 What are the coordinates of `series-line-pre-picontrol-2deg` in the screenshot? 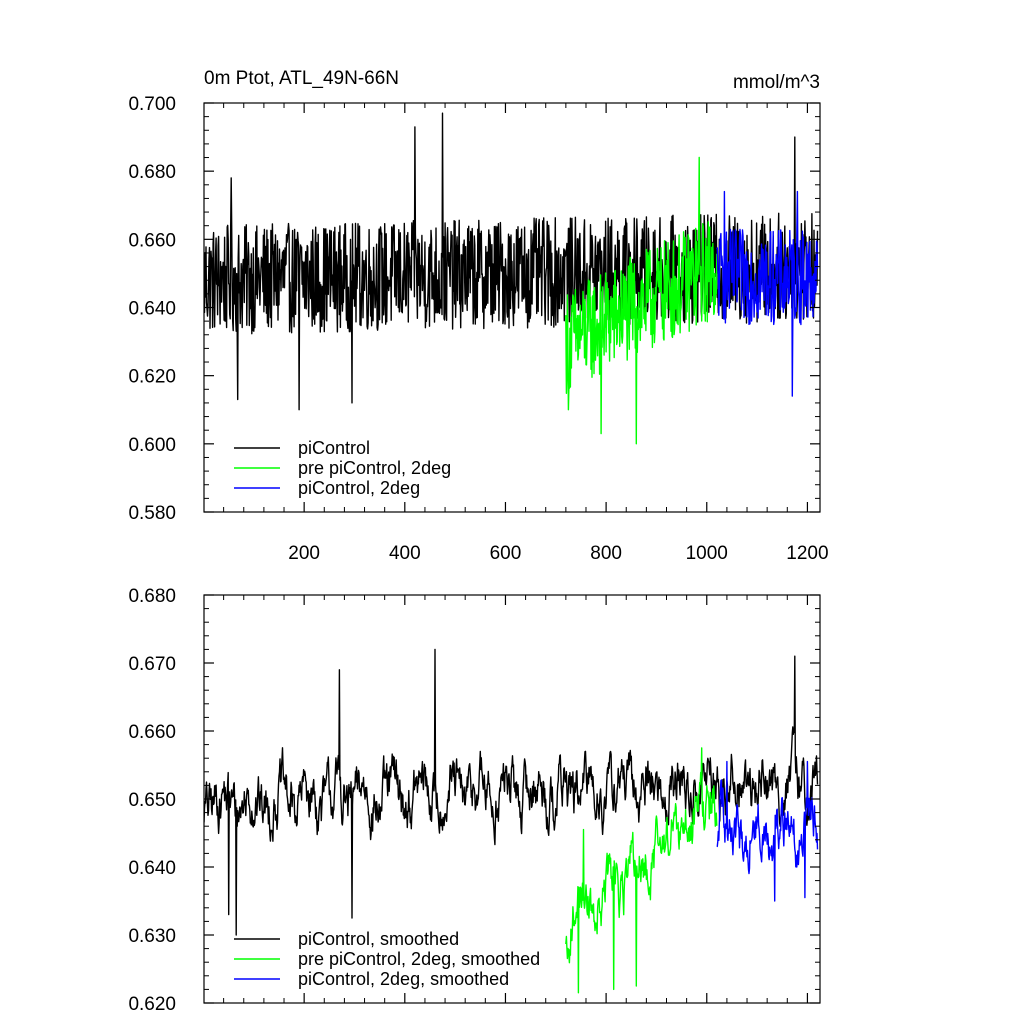 It's located at (641, 300).